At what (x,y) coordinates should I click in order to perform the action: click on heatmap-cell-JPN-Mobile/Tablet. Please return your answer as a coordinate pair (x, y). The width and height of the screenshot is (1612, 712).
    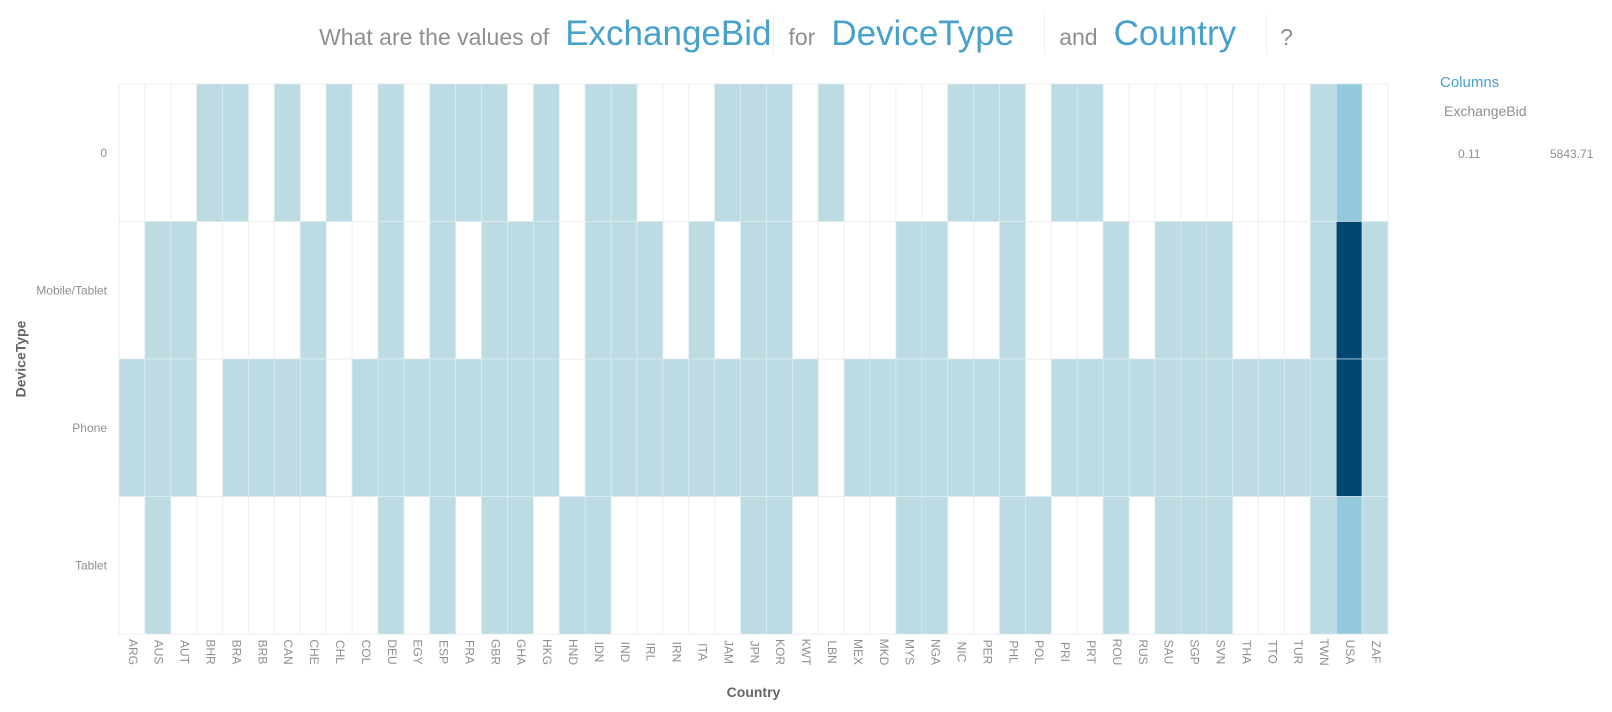
    Looking at the image, I should click on (753, 290).